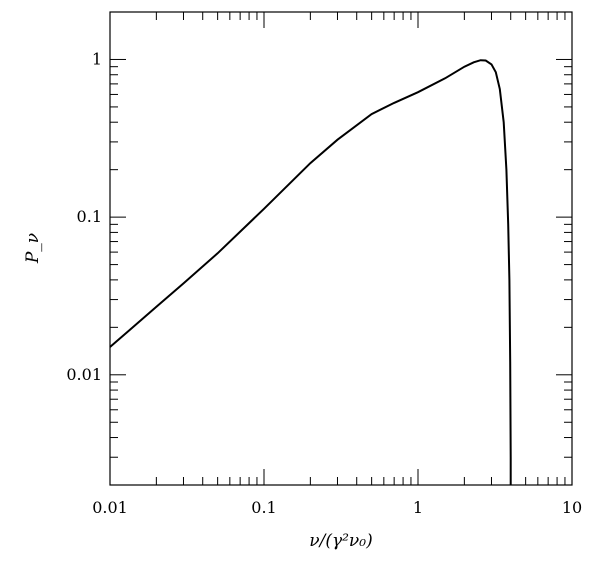  Describe the element at coordinates (97, 58) in the screenshot. I see `y-tick-label: 1` at that location.